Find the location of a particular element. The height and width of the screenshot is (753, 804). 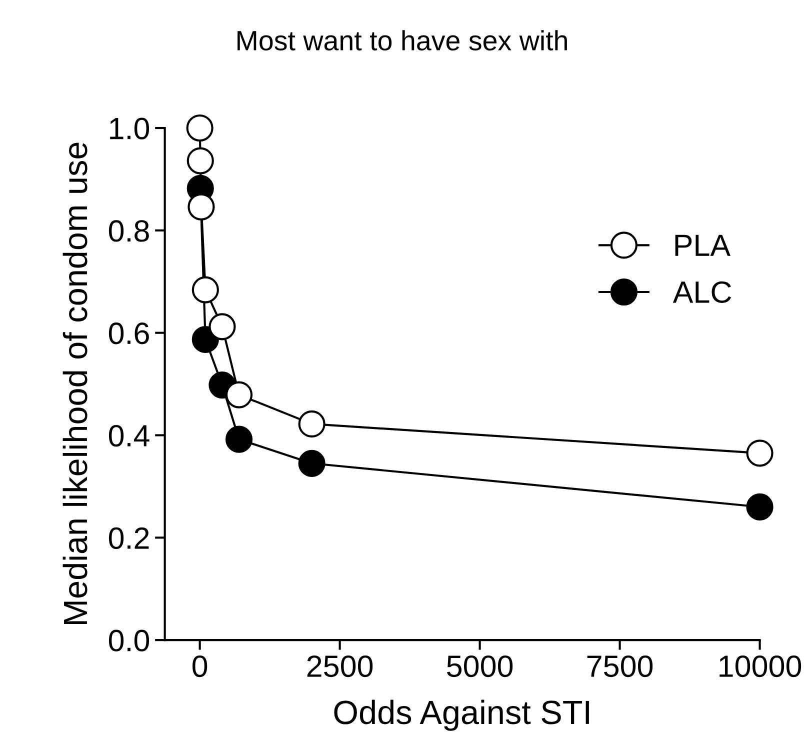

y-tick-label: 0.4 is located at coordinates (129, 435).